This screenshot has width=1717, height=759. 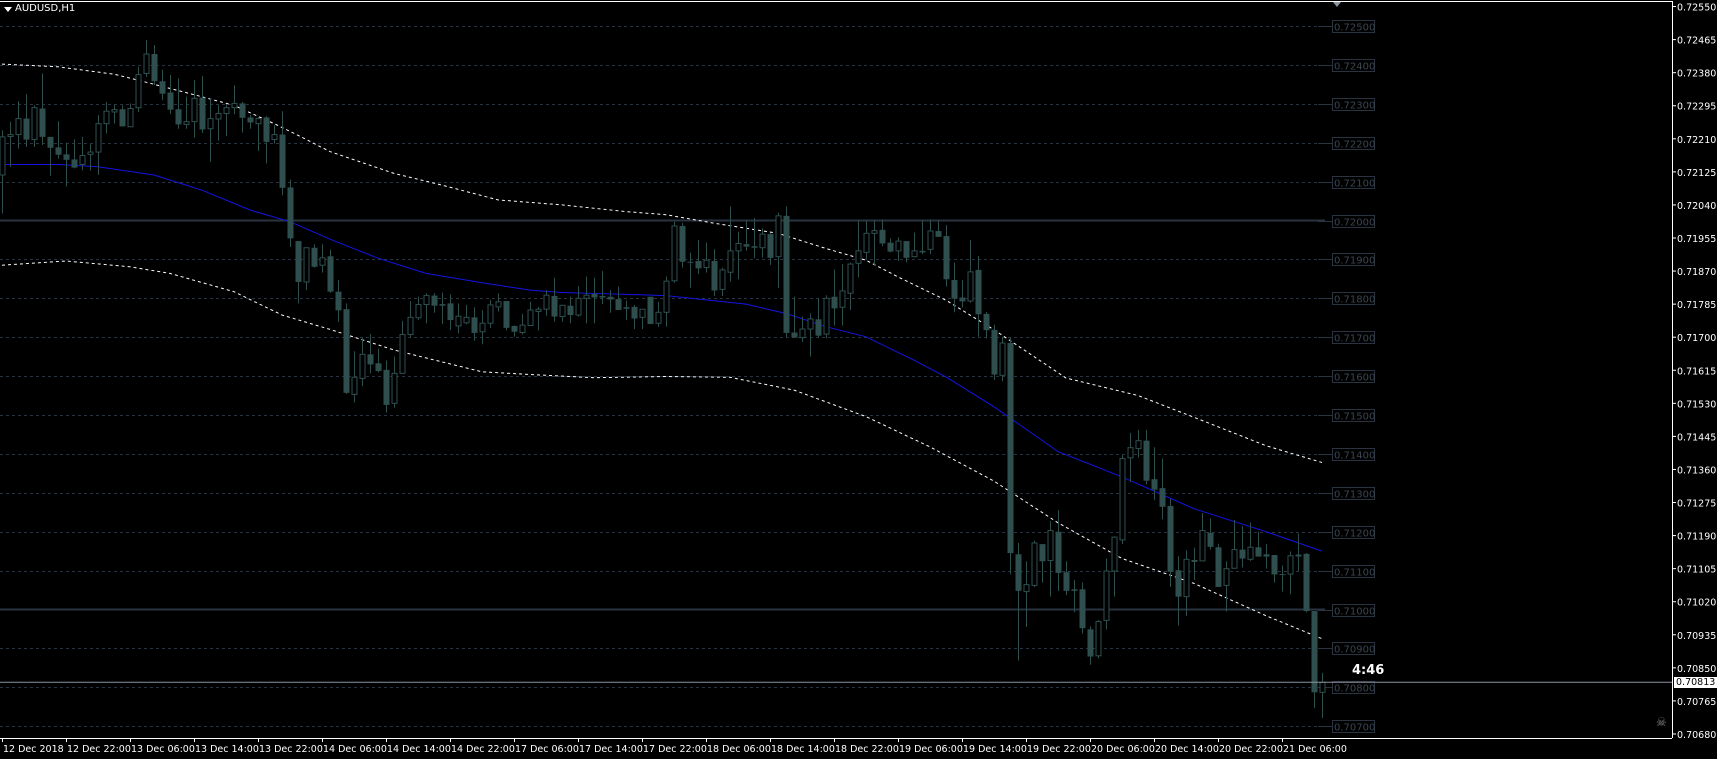 What do you see at coordinates (1696, 603) in the screenshot?
I see `price-axis-label: 0.71020` at bounding box center [1696, 603].